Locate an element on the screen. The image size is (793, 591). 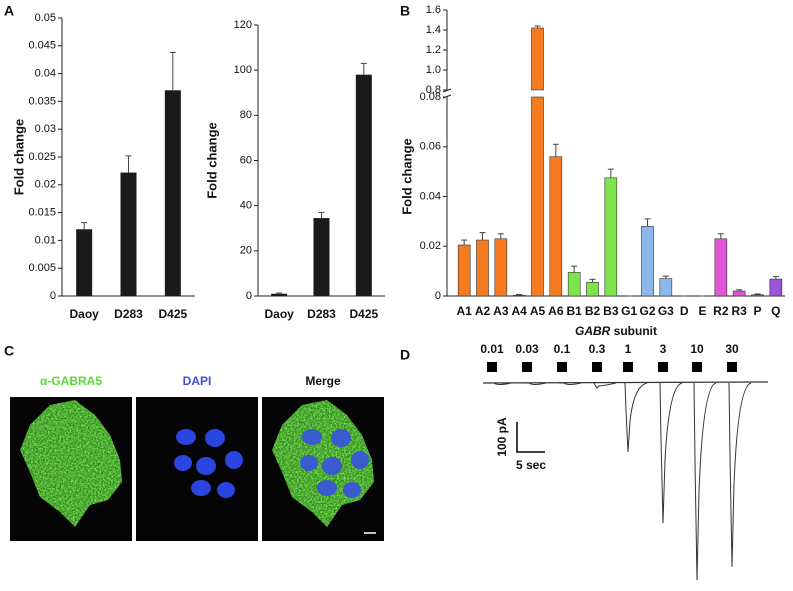
y-tick-label: 20 is located at coordinates (246, 251).